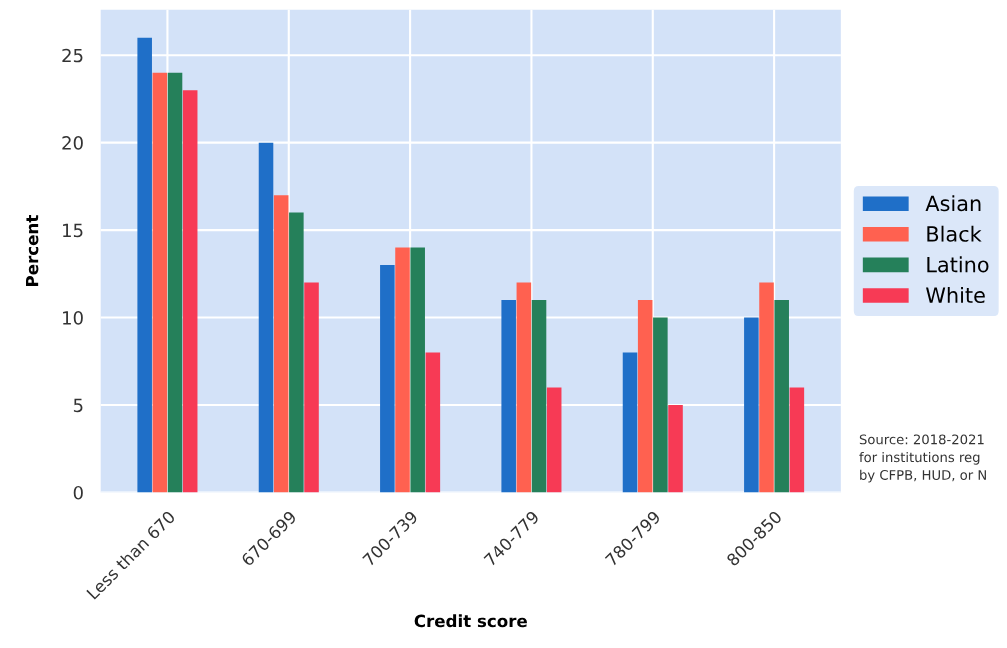 This screenshot has width=1007, height=648. Describe the element at coordinates (78, 405) in the screenshot. I see `y-tick-label: 5` at that location.